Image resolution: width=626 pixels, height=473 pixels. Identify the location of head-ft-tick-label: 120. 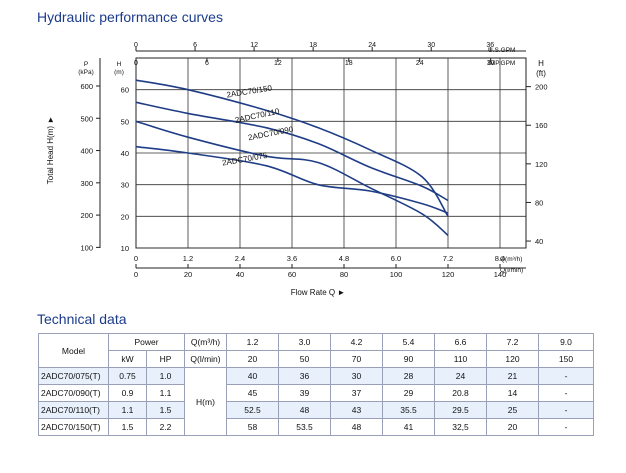
(541, 164).